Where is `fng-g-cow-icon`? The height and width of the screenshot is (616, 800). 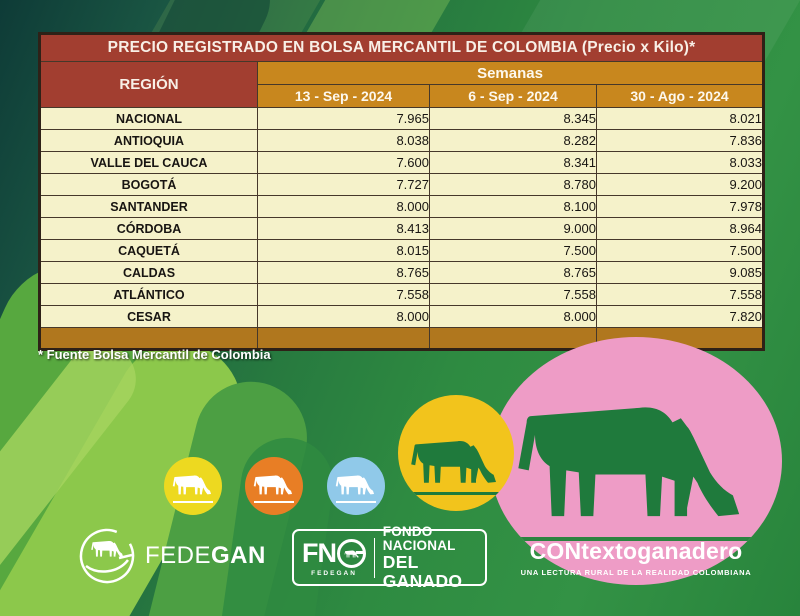 fng-g-cow-icon is located at coordinates (351, 553).